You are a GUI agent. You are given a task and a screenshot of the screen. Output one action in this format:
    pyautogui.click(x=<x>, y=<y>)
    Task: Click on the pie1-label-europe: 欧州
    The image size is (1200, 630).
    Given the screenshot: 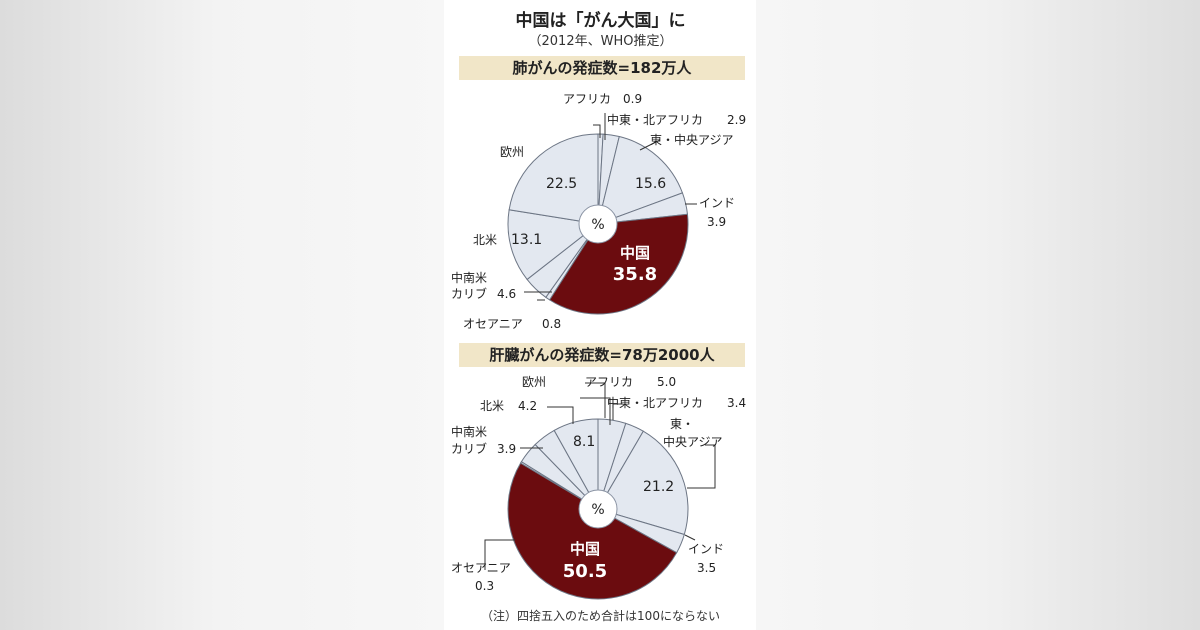 What is the action you would take?
    pyautogui.click(x=512, y=152)
    